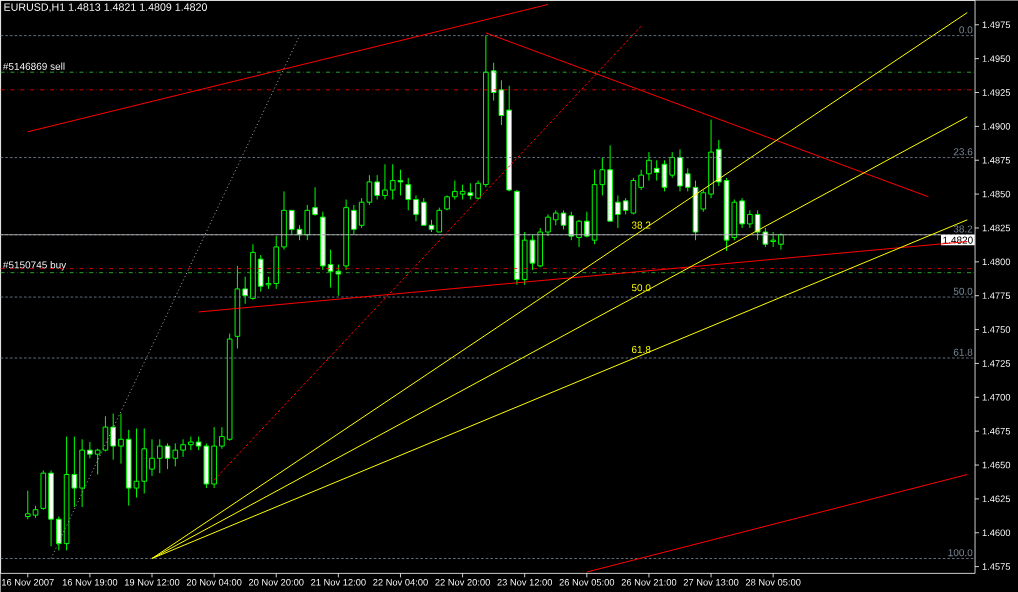 The width and height of the screenshot is (1018, 592). Describe the element at coordinates (641, 288) in the screenshot. I see `series-label: 50.0` at that location.